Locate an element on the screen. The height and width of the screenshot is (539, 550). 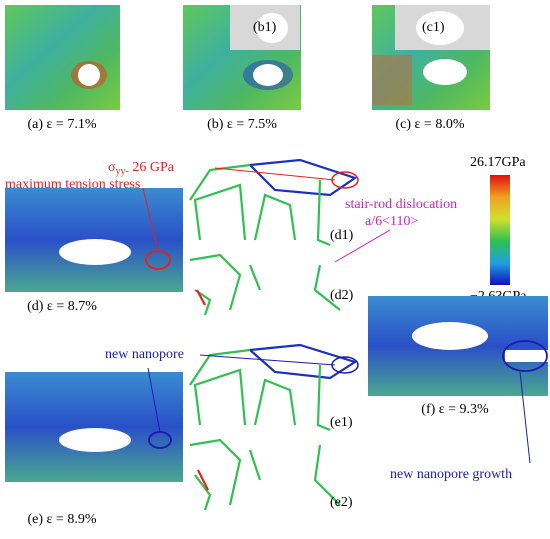
caption: (e) ε = 8.9% is located at coordinates (62, 519).